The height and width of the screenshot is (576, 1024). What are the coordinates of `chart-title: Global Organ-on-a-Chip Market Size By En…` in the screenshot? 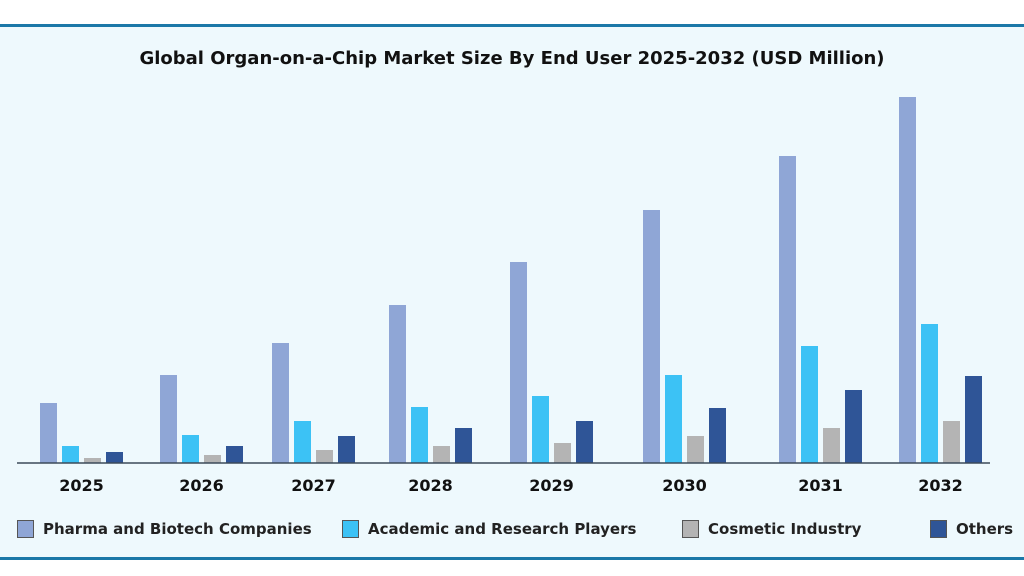 It's located at (512, 58).